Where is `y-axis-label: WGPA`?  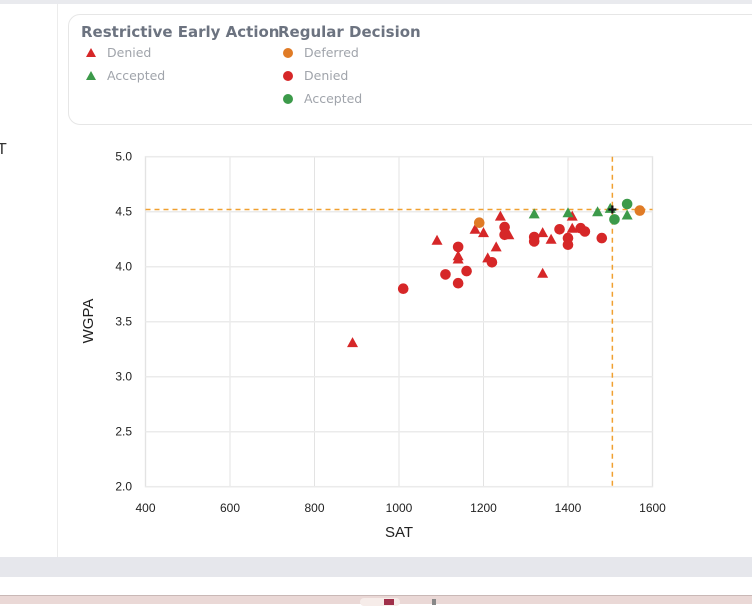 y-axis-label: WGPA is located at coordinates (88, 321).